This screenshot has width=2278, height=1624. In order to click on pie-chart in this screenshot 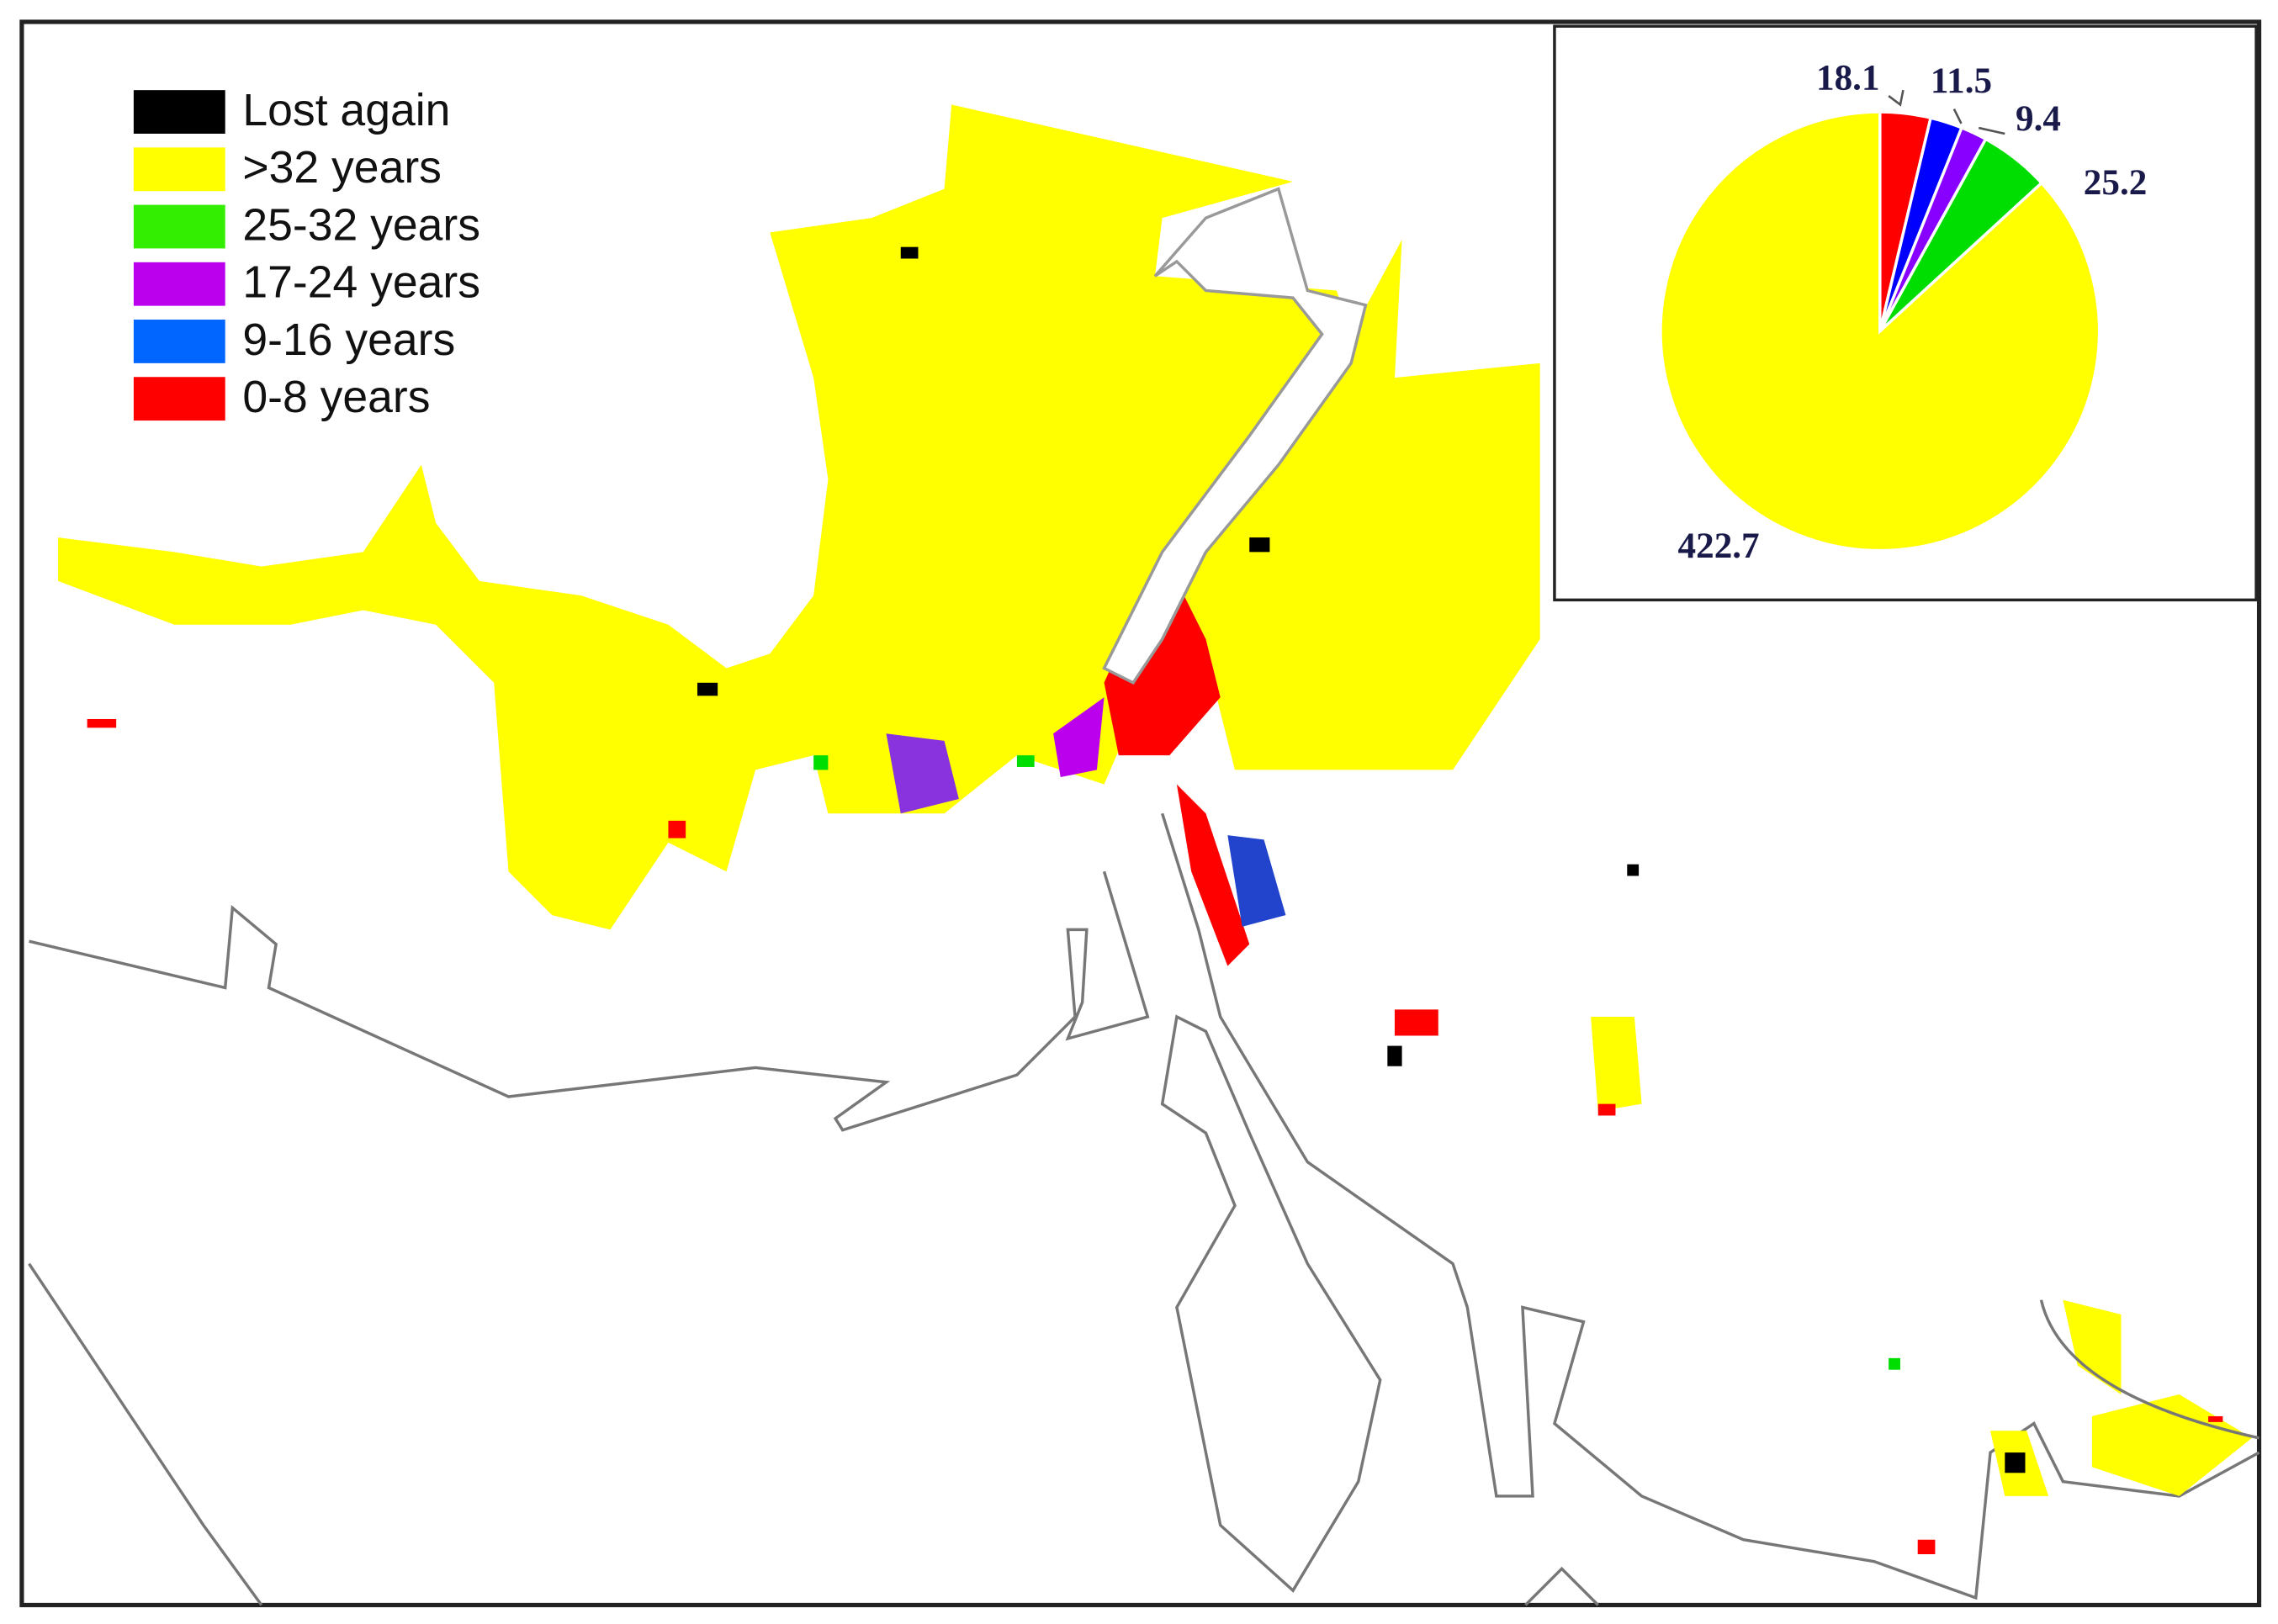, I will do `click(1880, 331)`.